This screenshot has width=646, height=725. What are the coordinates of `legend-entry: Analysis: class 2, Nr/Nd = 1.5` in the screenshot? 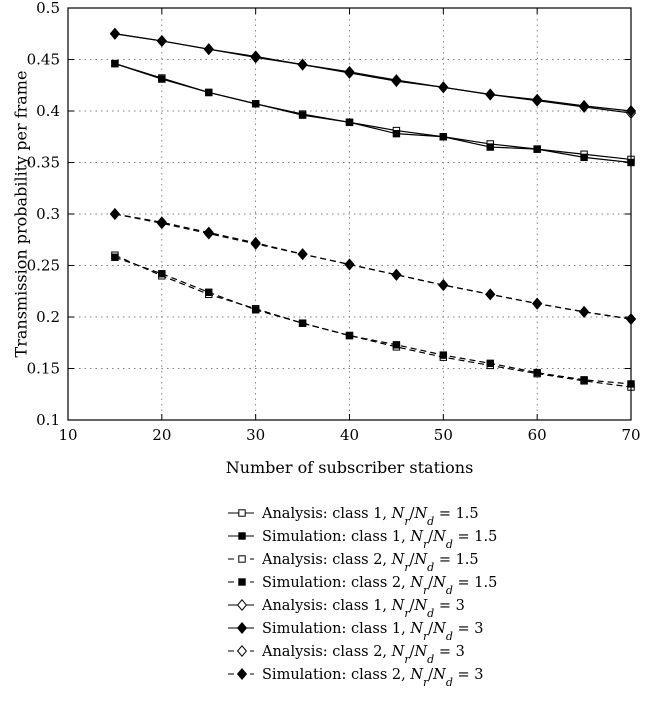 It's located at (353, 563).